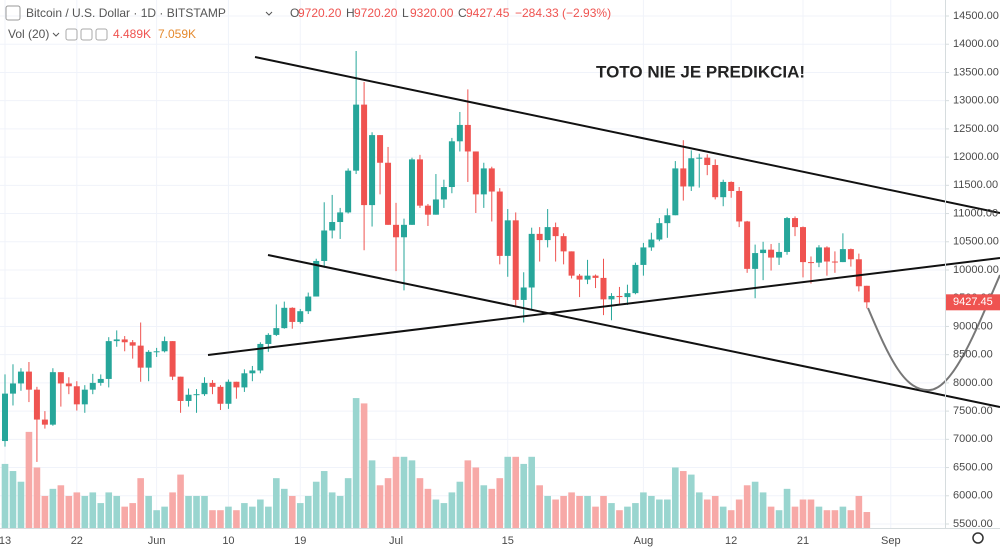 The width and height of the screenshot is (1000, 548). I want to click on x-tick-label: 13, so click(5, 541).